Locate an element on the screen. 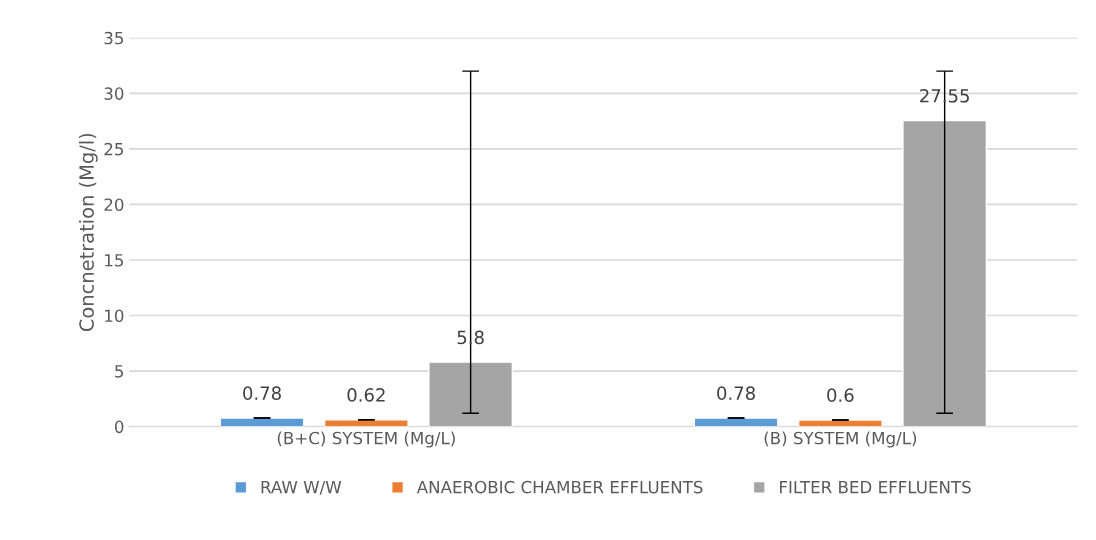 This screenshot has width=1096, height=540. legend-label: RAW W/W is located at coordinates (301, 487).